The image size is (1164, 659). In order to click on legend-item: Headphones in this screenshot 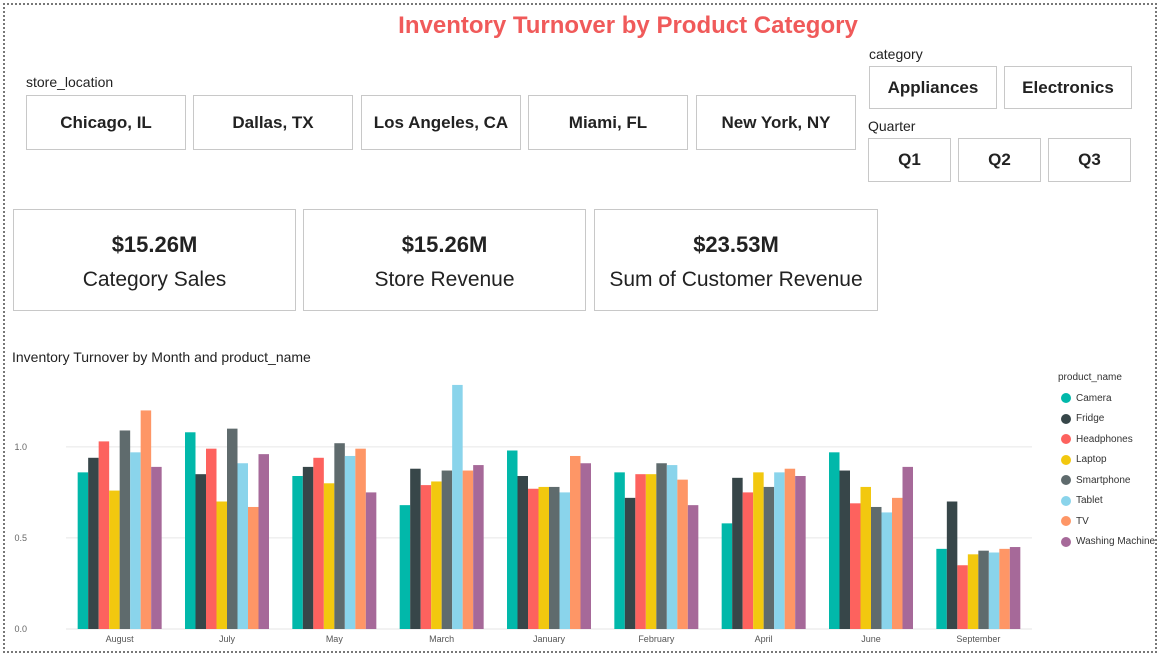, I will do `click(1106, 439)`.